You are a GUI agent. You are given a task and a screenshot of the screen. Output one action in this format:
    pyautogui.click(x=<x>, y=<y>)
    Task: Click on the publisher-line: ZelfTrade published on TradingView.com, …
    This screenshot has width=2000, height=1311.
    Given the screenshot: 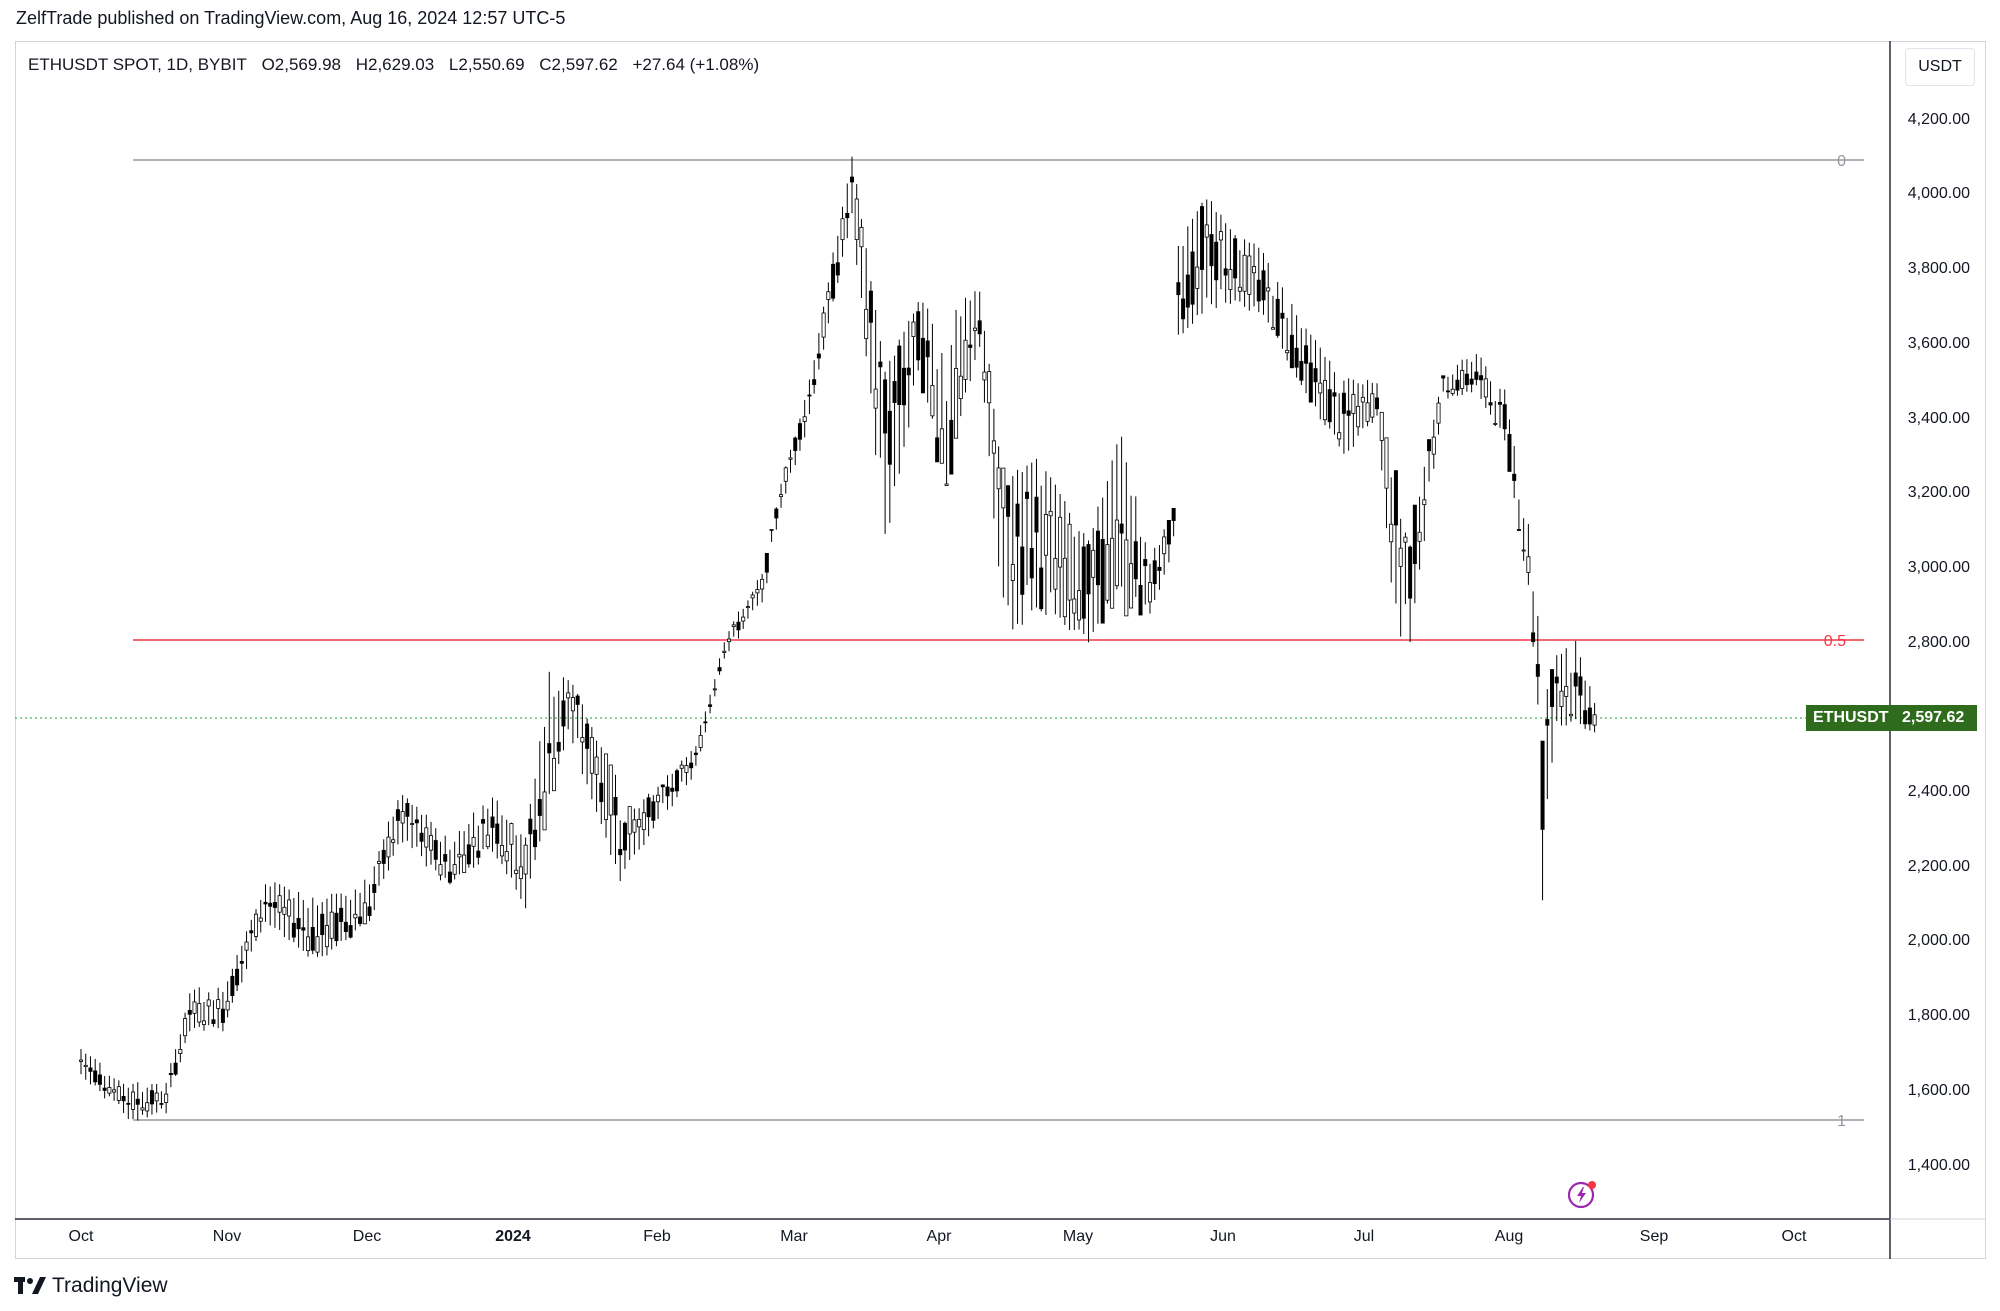 What is the action you would take?
    pyautogui.click(x=291, y=18)
    